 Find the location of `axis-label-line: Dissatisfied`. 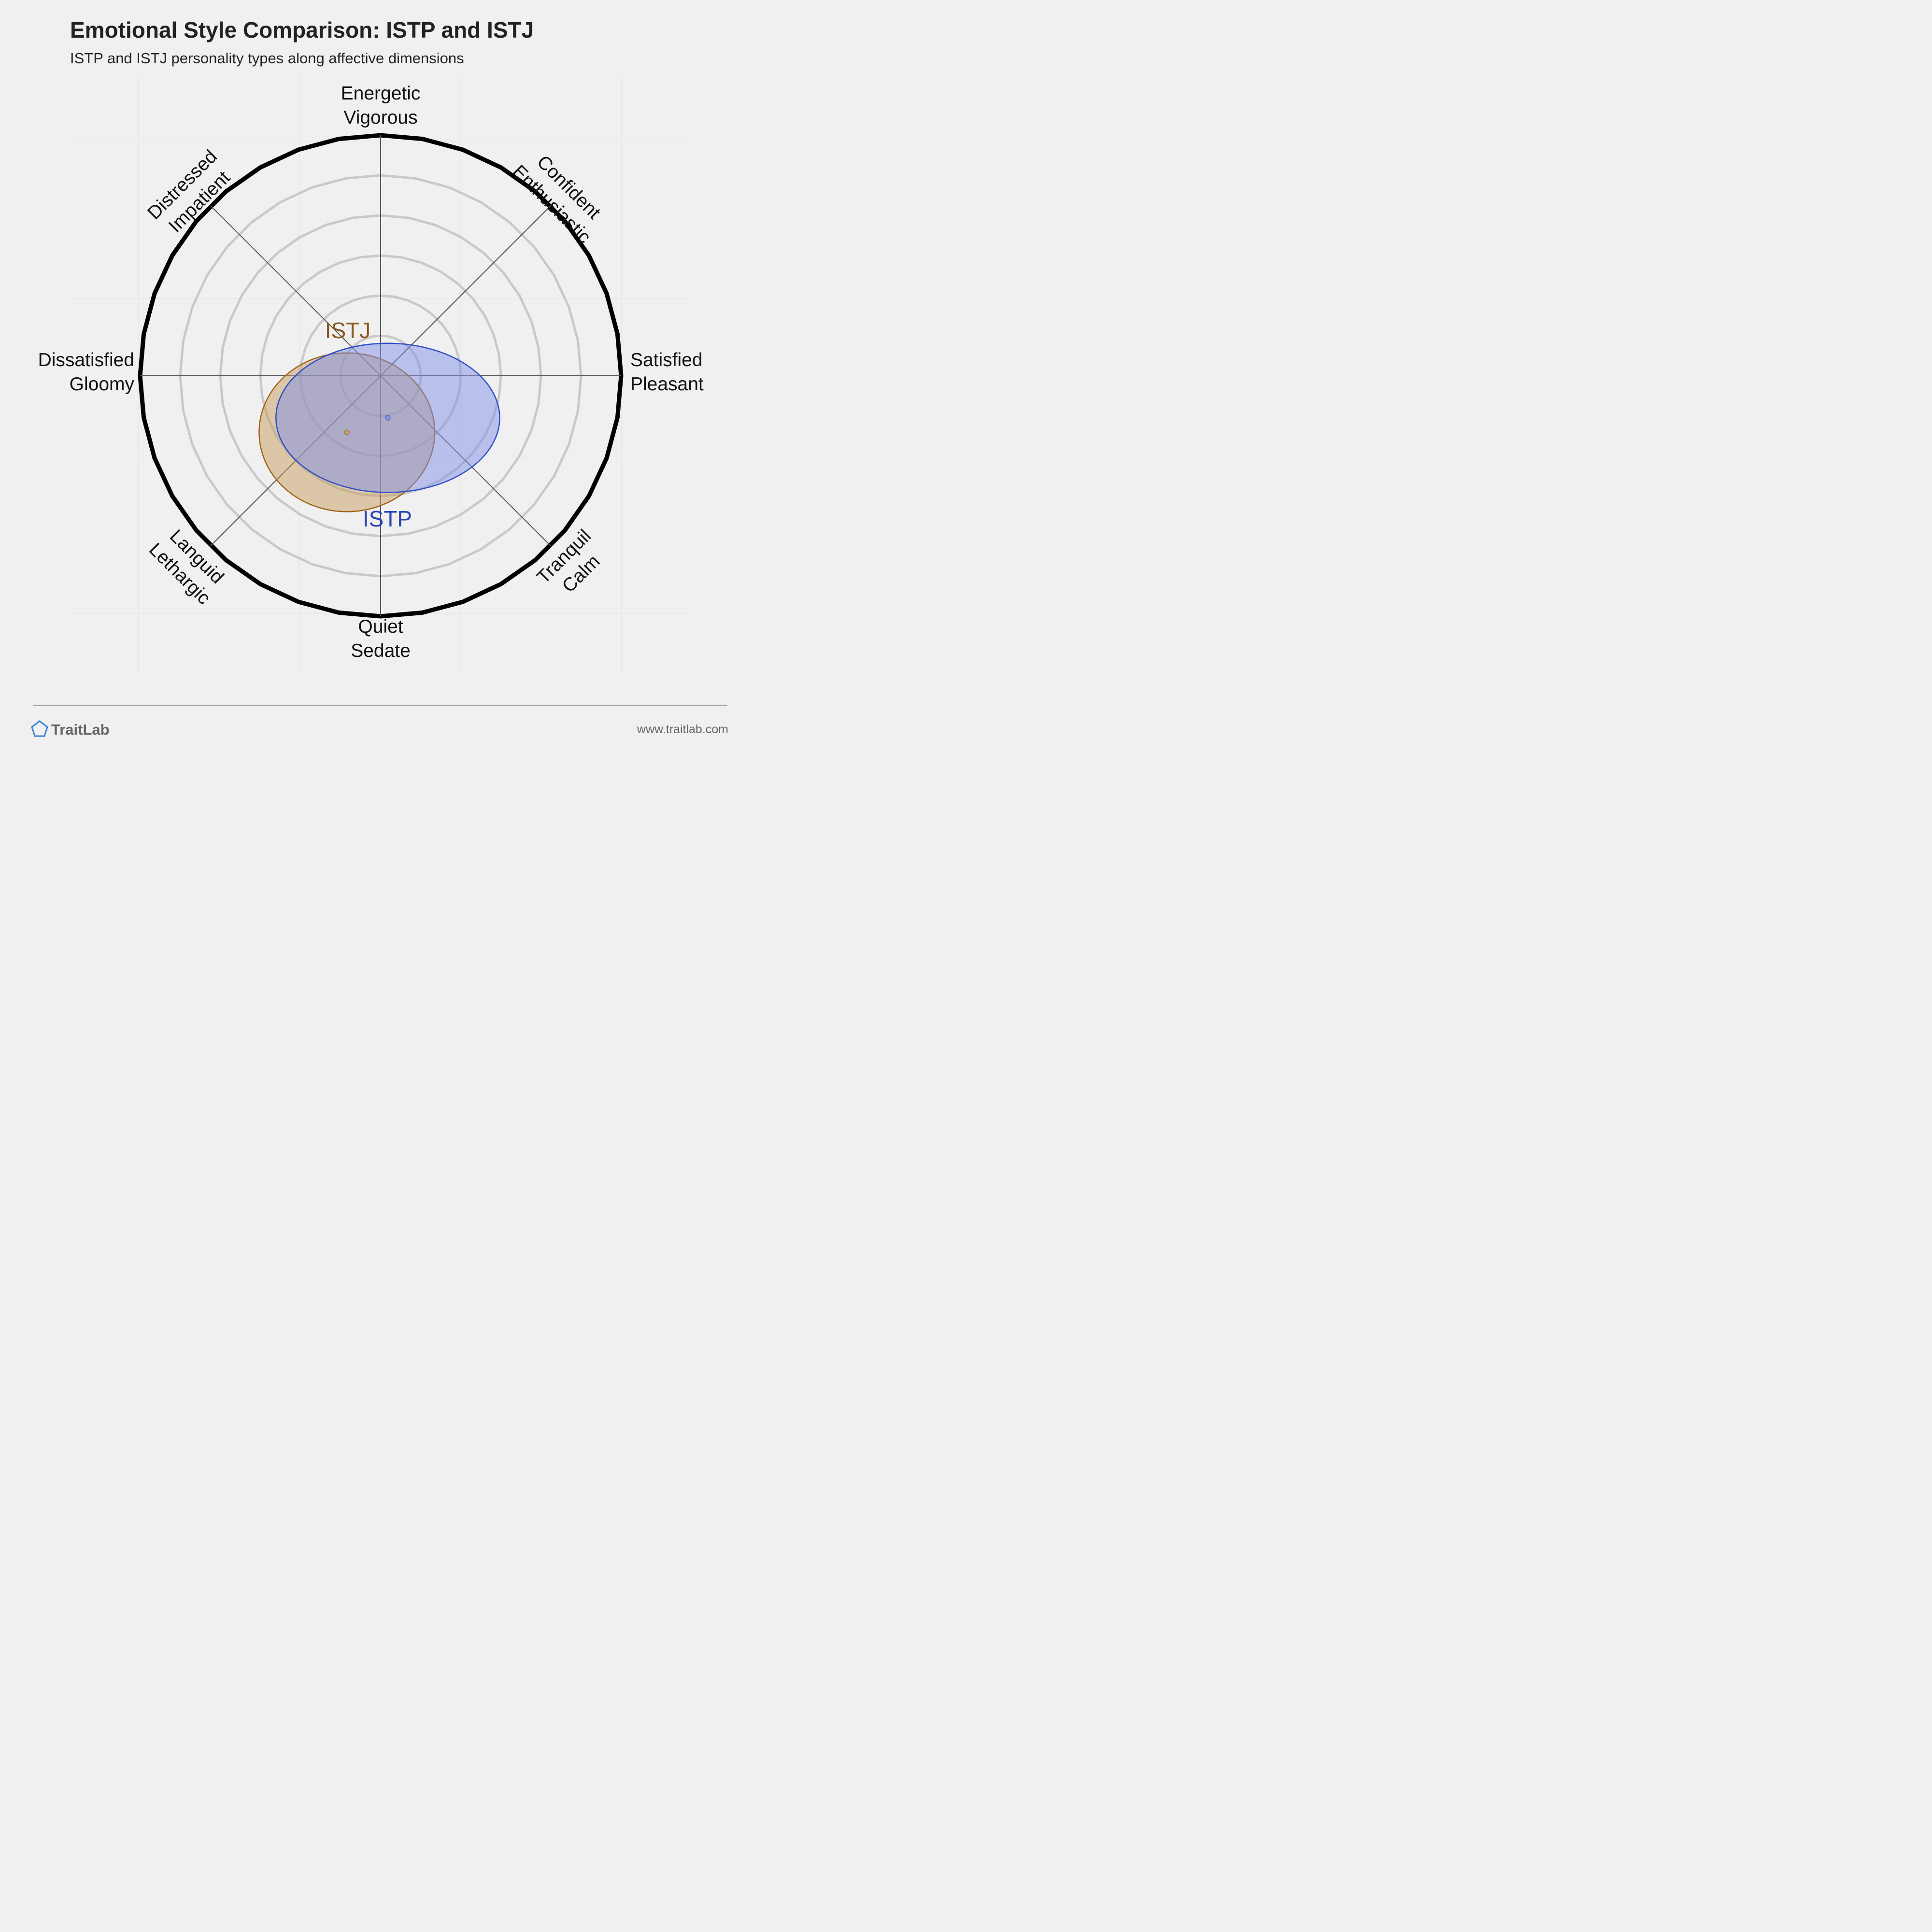

axis-label-line: Dissatisfied is located at coordinates (86, 360).